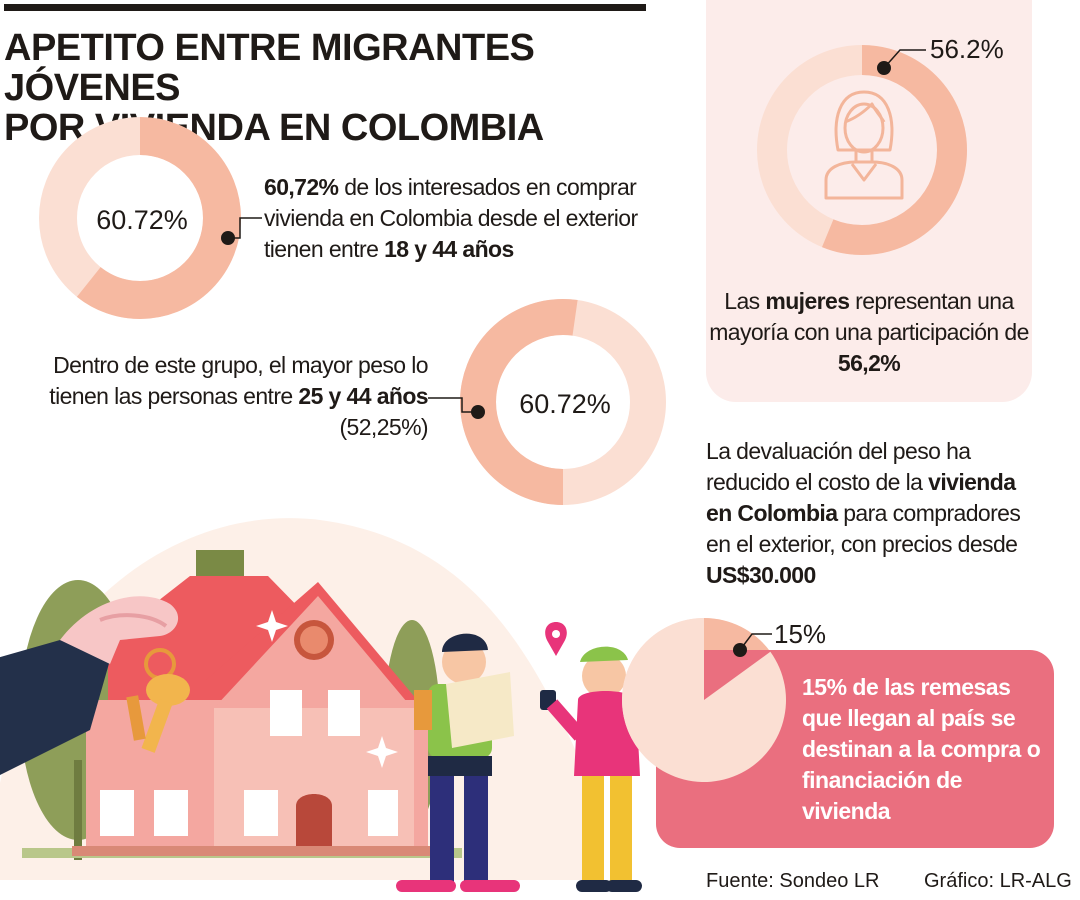 This screenshot has width=1080, height=900. I want to click on remittances-value: 15%, so click(824, 687).